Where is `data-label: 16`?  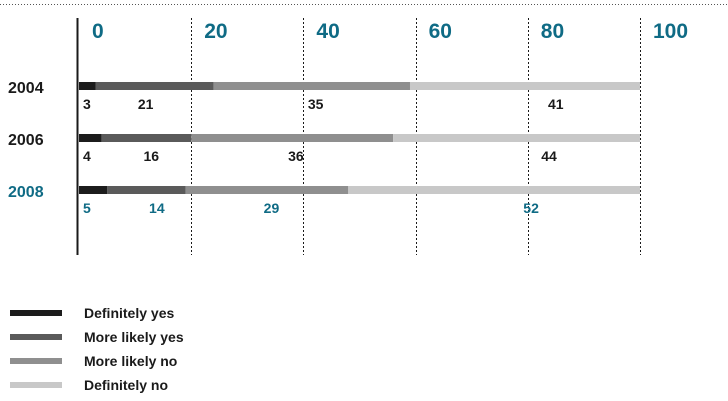
data-label: 16 is located at coordinates (151, 156).